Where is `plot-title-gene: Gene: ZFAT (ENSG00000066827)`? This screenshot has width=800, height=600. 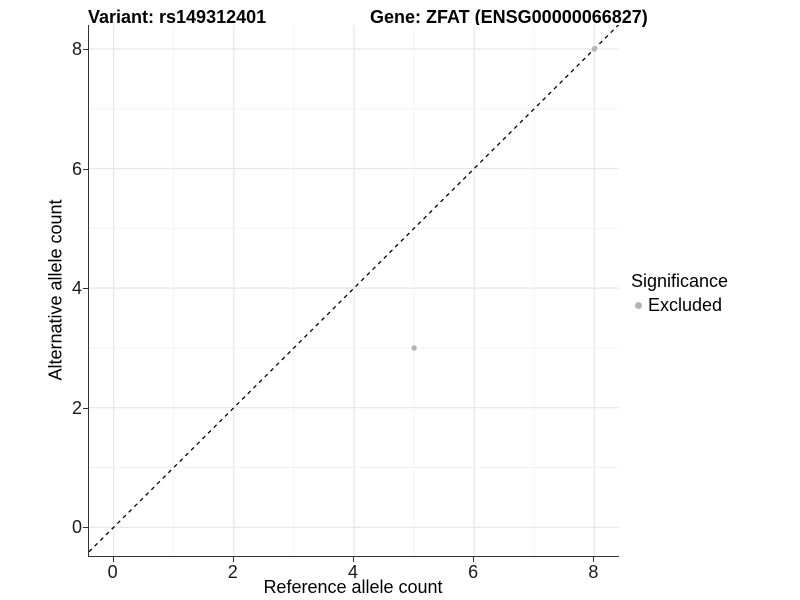 plot-title-gene: Gene: ZFAT (ENSG00000066827) is located at coordinates (509, 17).